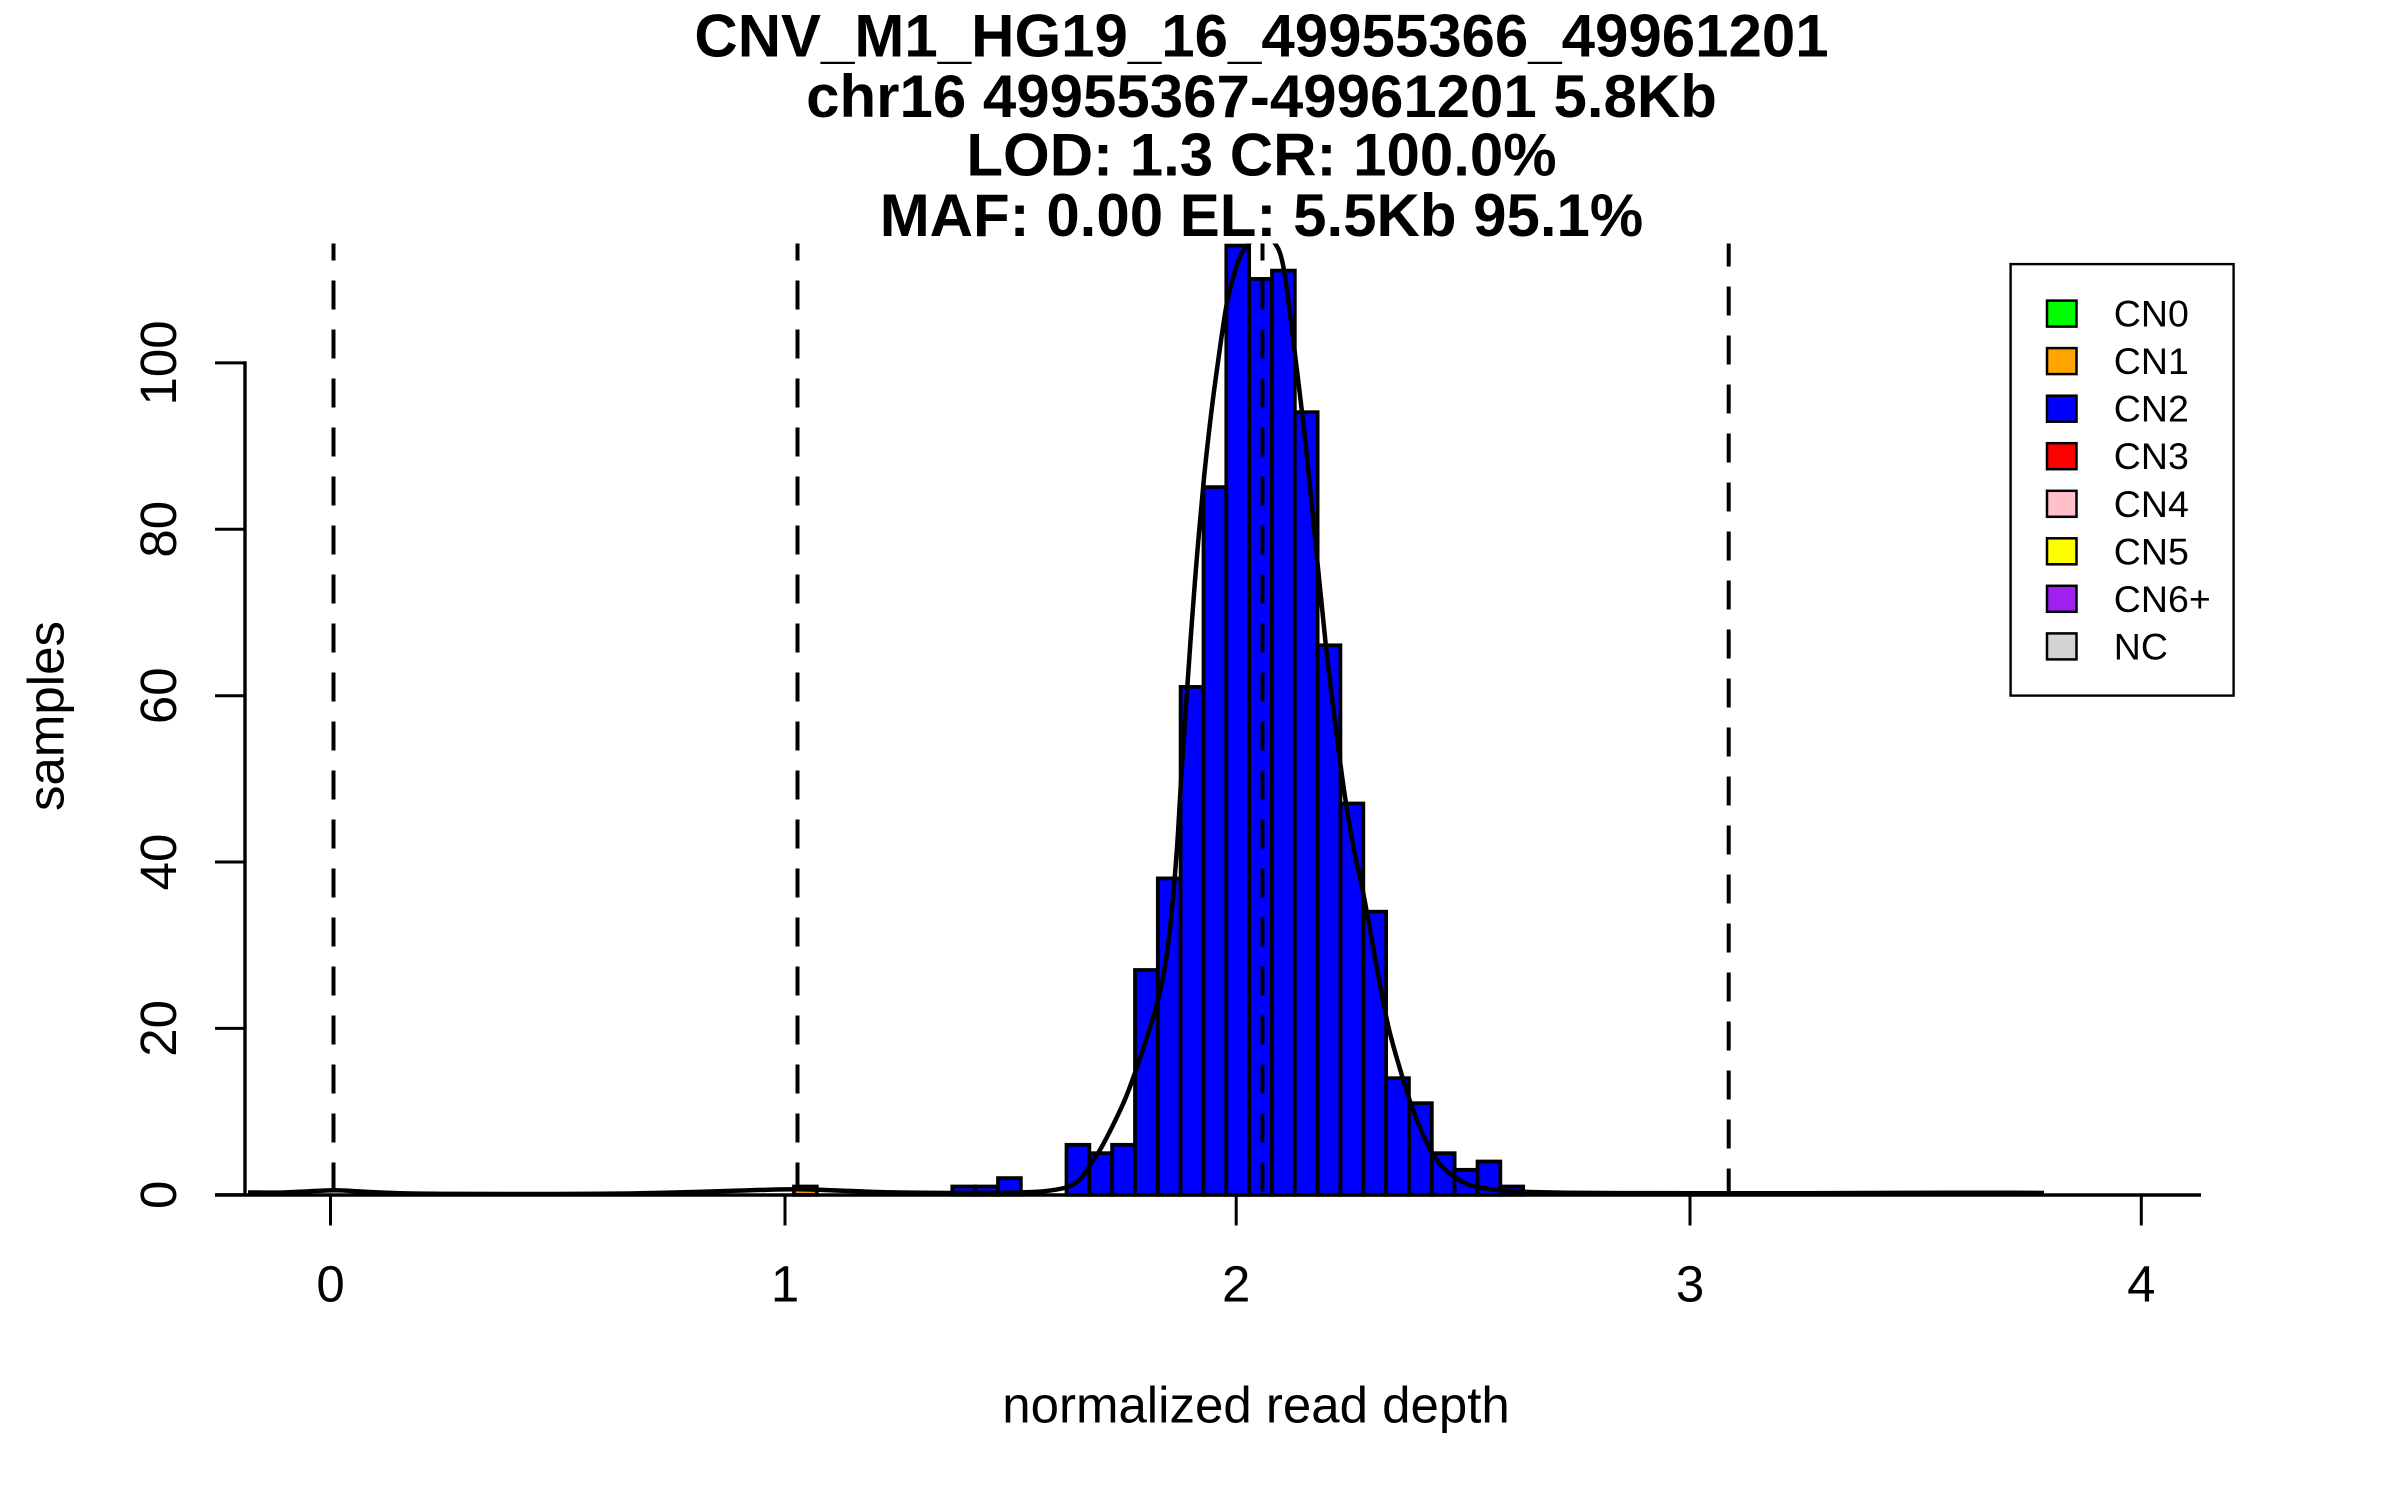 This screenshot has height=1500, width=2400. What do you see at coordinates (2151, 504) in the screenshot?
I see `svg-text: CN4` at bounding box center [2151, 504].